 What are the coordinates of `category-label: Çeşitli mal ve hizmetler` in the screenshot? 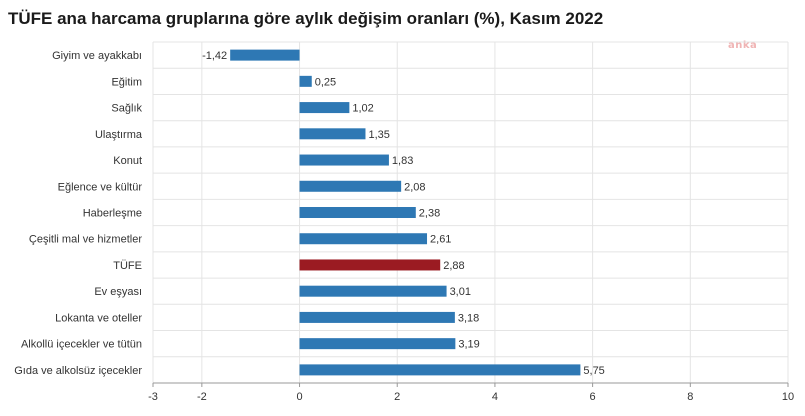 It's located at (85, 240).